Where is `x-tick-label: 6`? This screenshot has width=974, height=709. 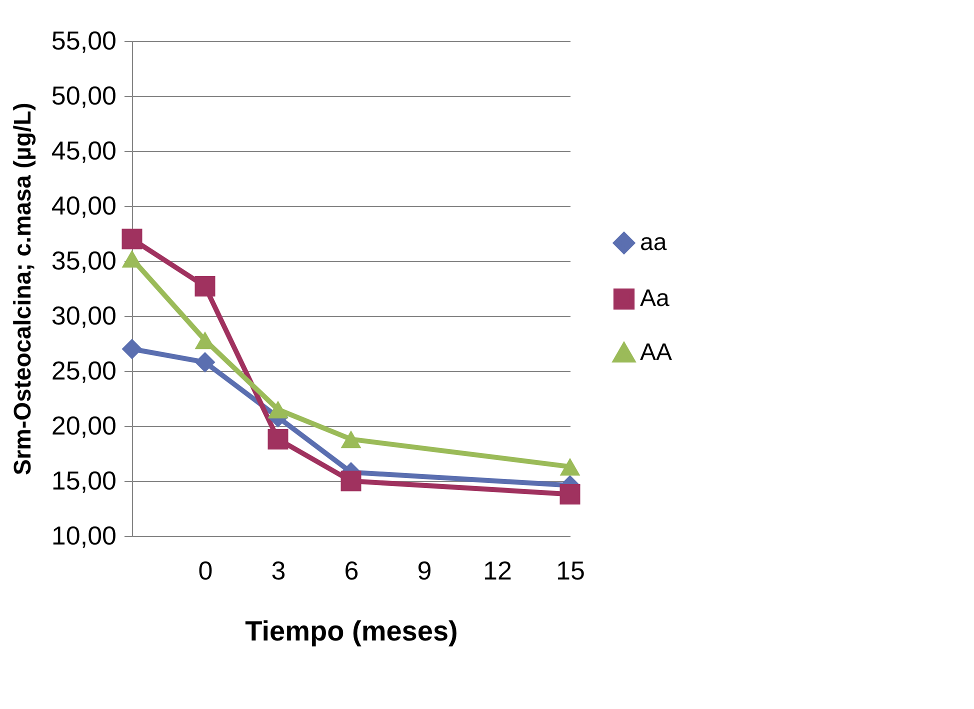 x-tick-label: 6 is located at coordinates (351, 571).